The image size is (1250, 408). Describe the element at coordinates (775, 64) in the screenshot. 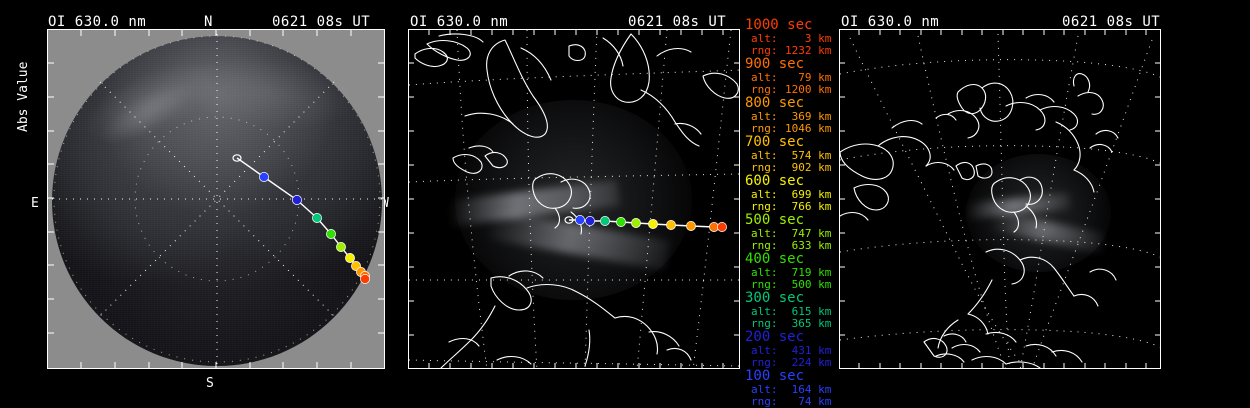

I see `legend-time: 900 sec` at that location.